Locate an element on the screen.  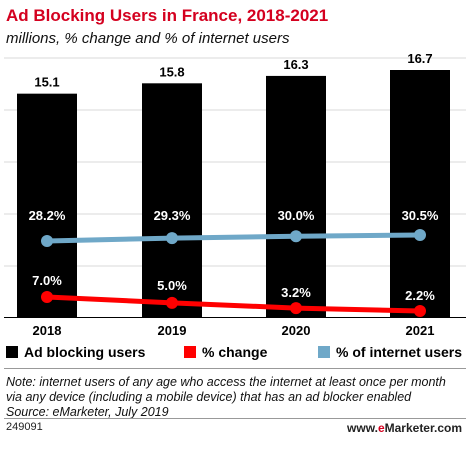
brand-e: e is located at coordinates (381, 428).